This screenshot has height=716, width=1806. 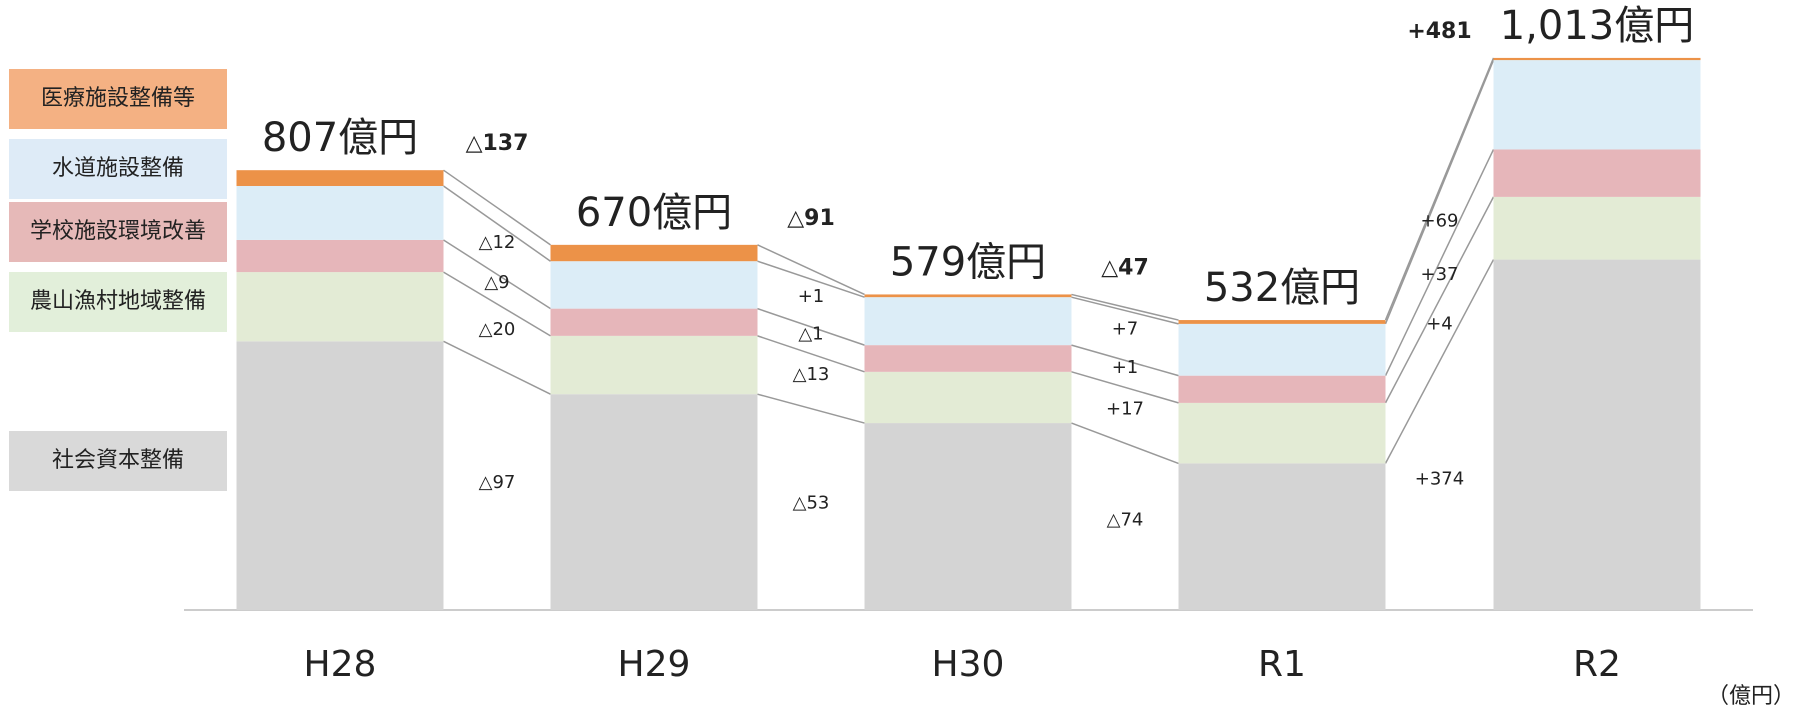 I want to click on total-label: 670億円, so click(x=654, y=213).